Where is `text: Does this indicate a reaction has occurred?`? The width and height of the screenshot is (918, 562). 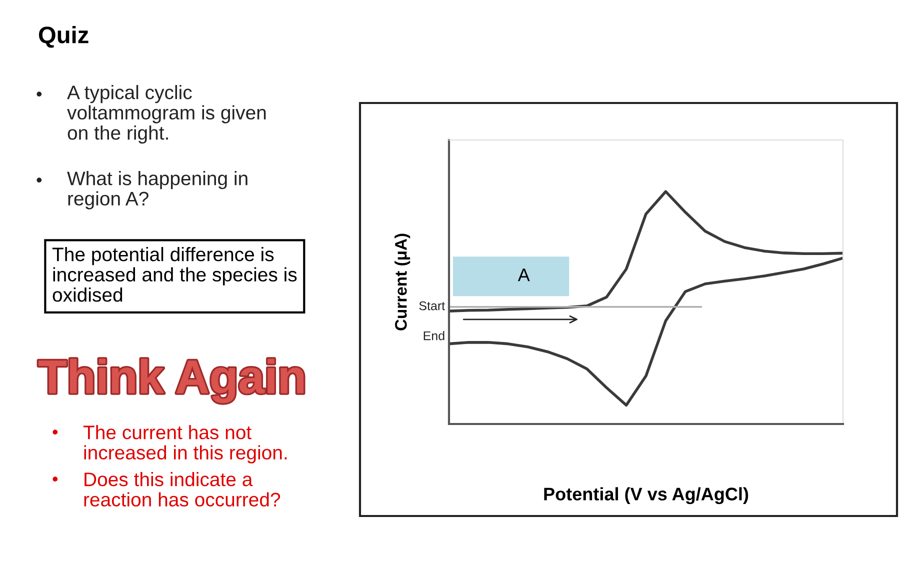
text: Does this indicate a reaction has occurred? is located at coordinates (182, 489).